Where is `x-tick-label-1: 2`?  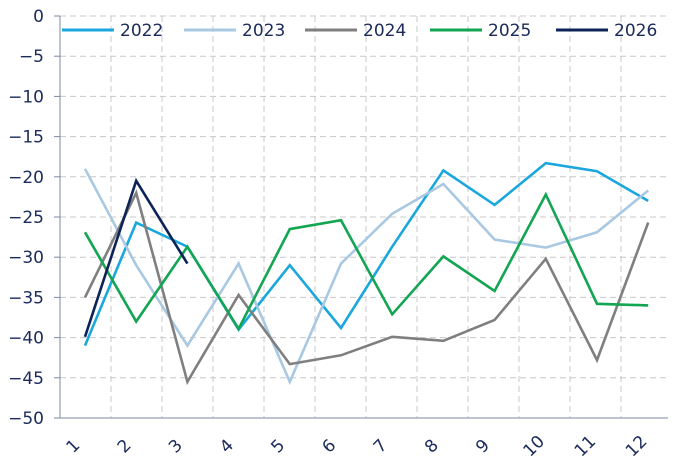
x-tick-label-1: 2 is located at coordinates (125, 447).